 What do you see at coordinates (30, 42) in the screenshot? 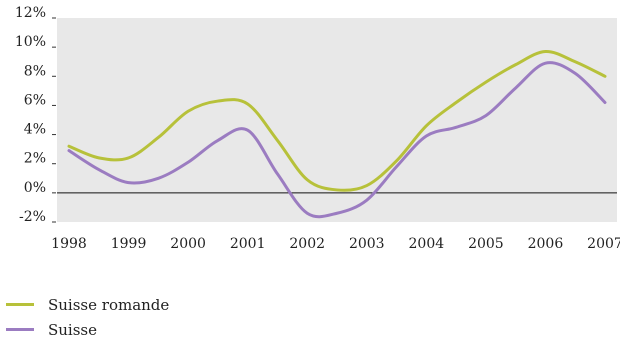
I see `y-tick-label: 10%` at bounding box center [30, 42].